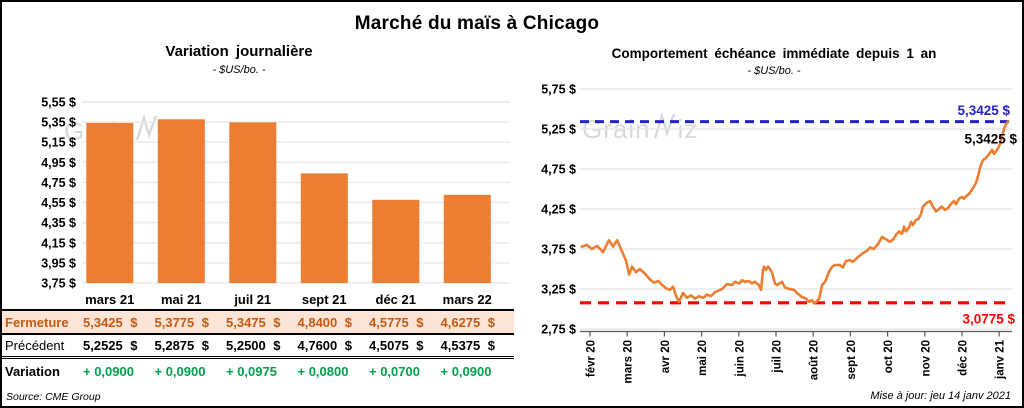  What do you see at coordinates (181, 201) in the screenshot?
I see `bar-mai 21` at bounding box center [181, 201].